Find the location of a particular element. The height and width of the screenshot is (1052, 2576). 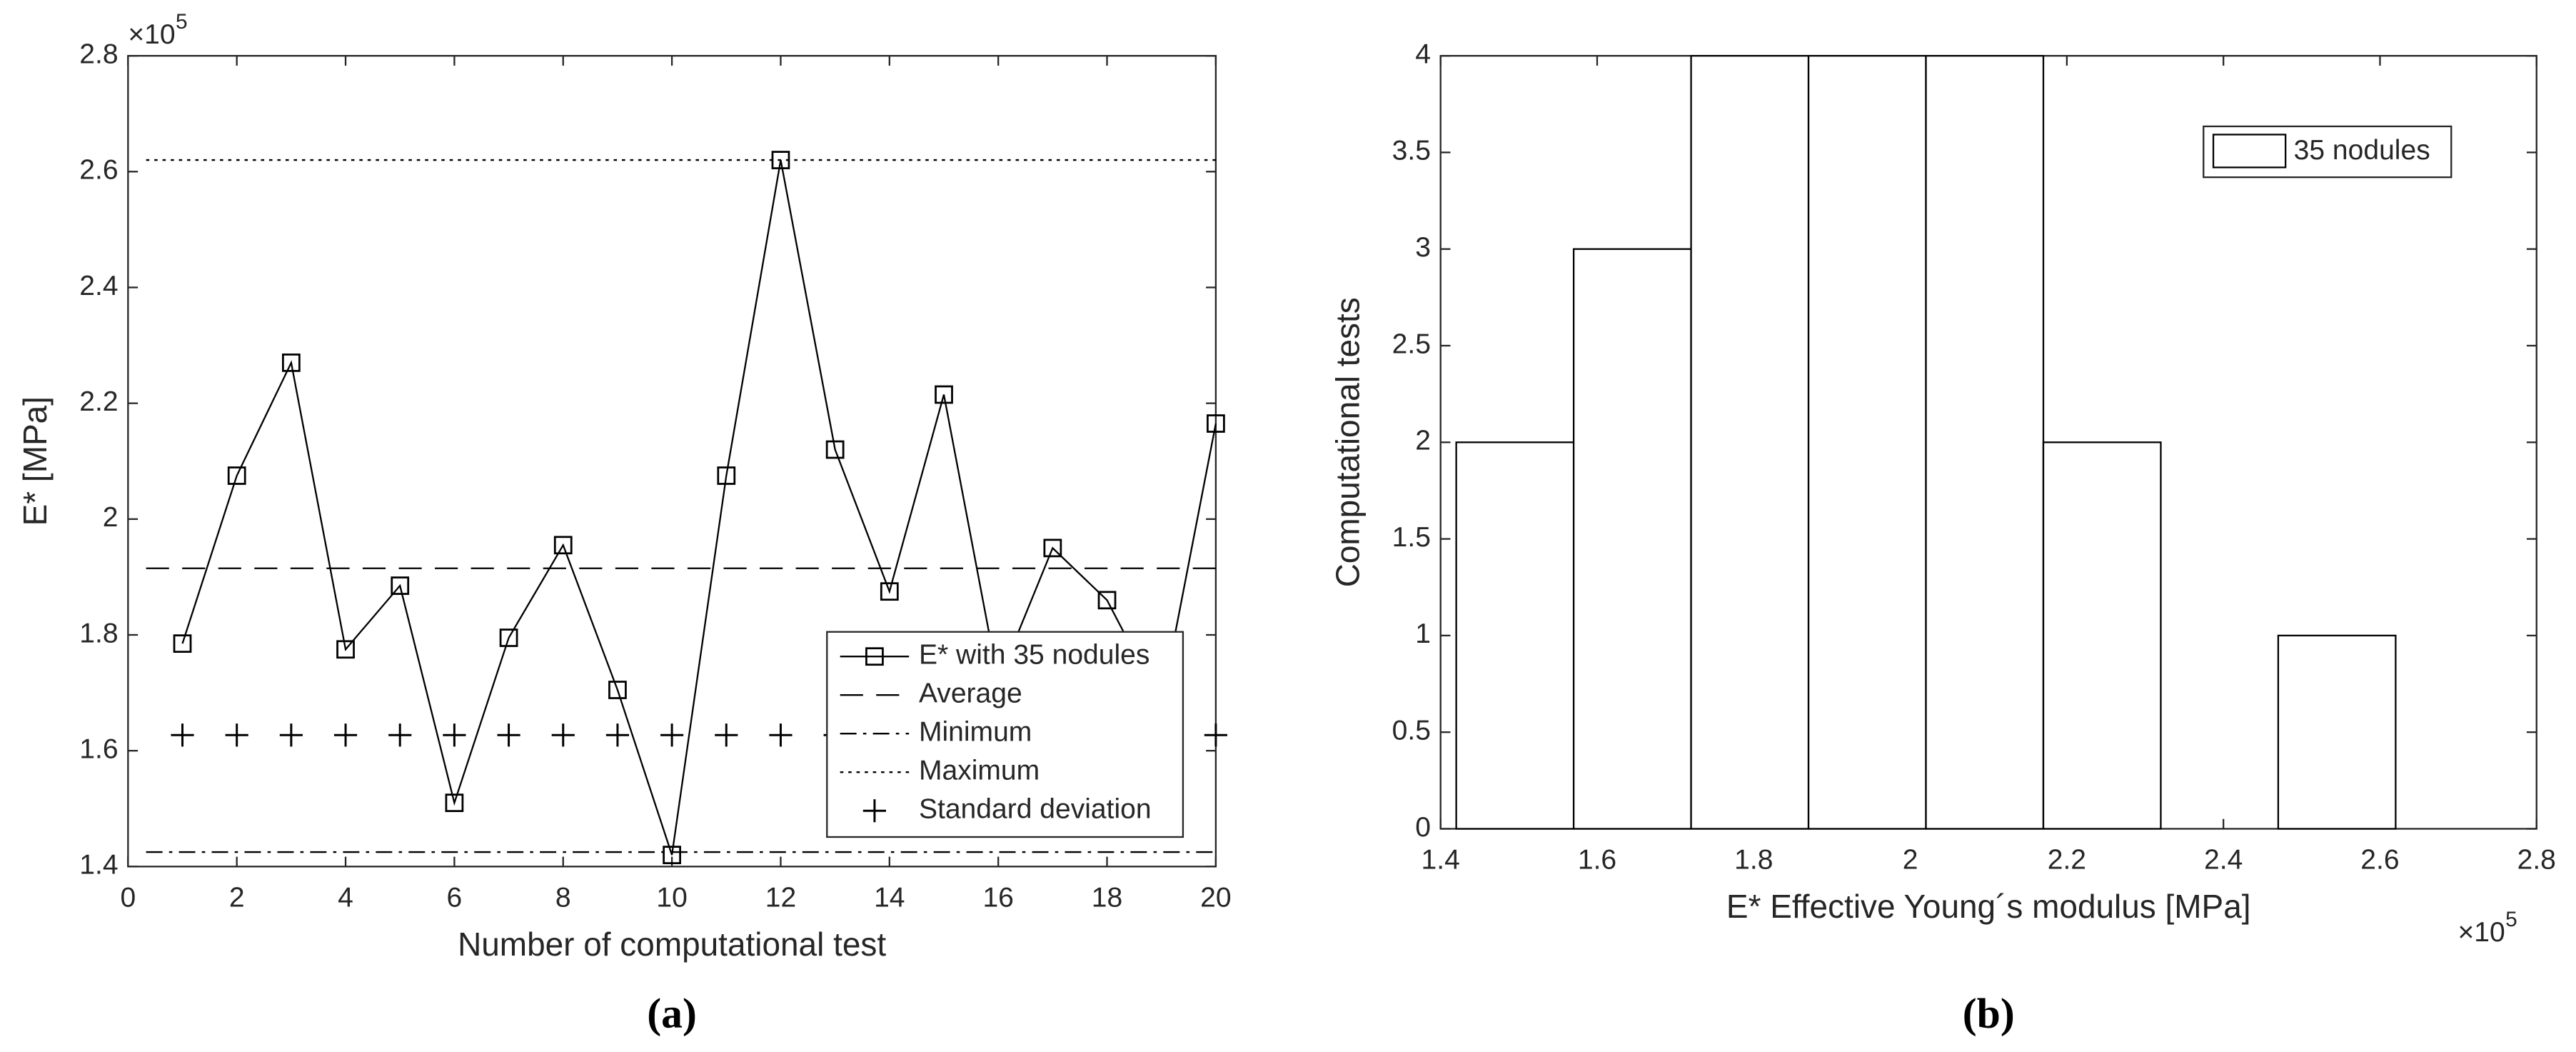

y-tick-label: 3 is located at coordinates (1423, 247).